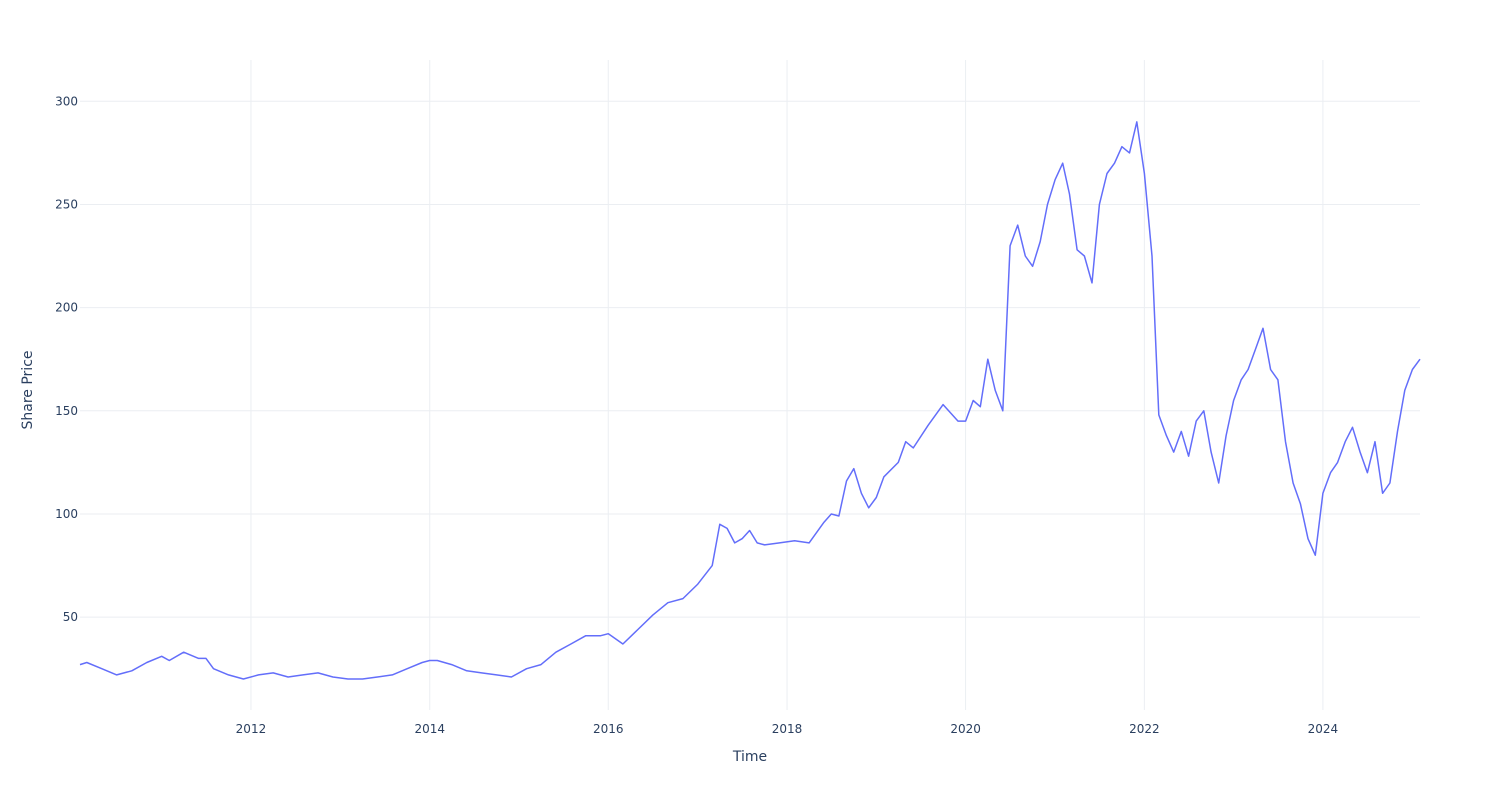  What do you see at coordinates (66, 359) in the screenshot?
I see `y-tick-labels: 50 100 150 200 250 300` at bounding box center [66, 359].